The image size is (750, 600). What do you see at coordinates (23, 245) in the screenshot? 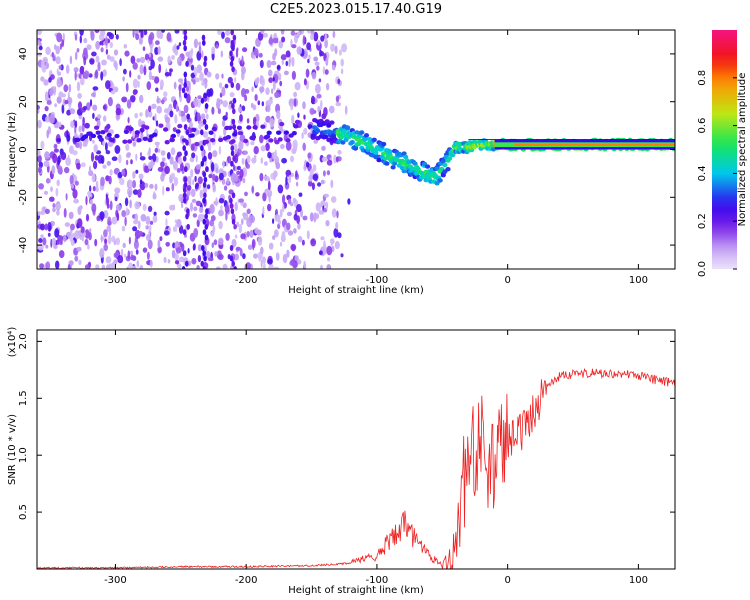
I see `y-tick-label-top: -40` at bounding box center [23, 245].